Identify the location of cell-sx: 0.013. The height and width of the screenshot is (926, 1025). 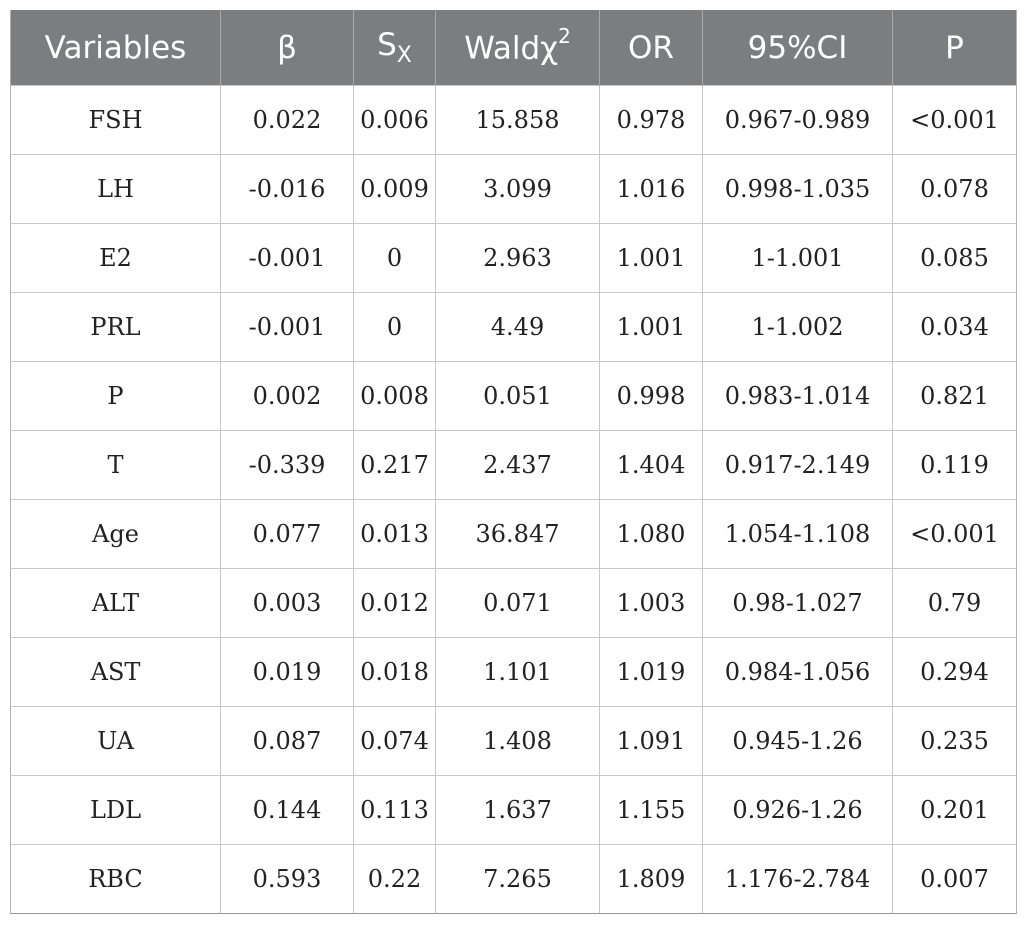
(394, 534).